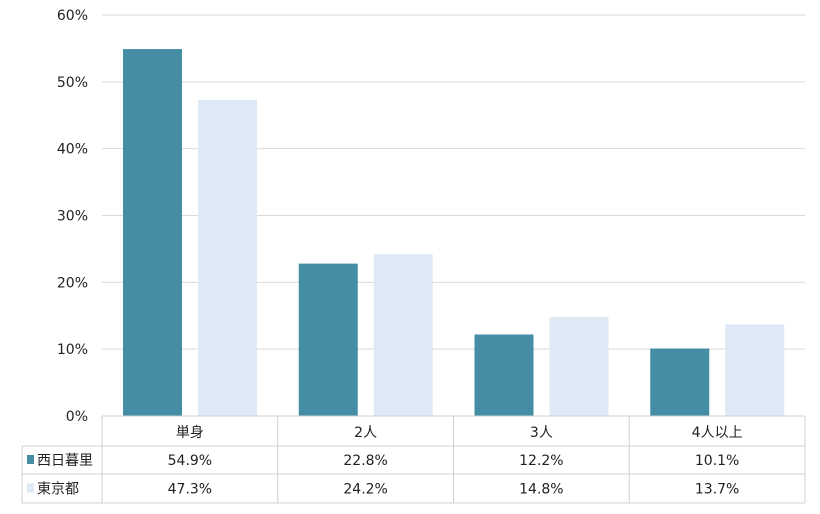 The height and width of the screenshot is (514, 820). I want to click on y-tick-label: 30%, so click(72, 217).